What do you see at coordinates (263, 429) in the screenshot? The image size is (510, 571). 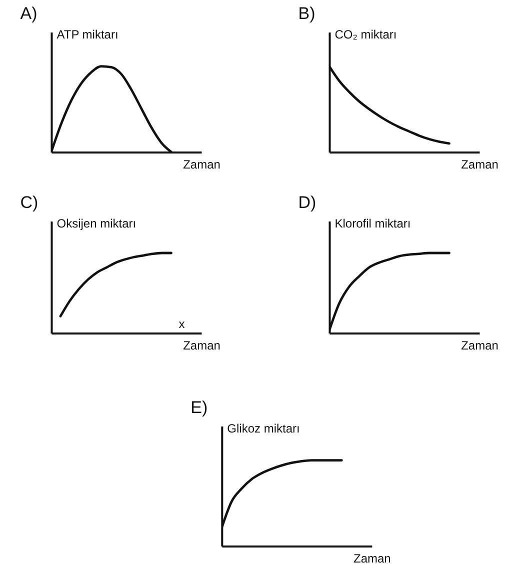 I see `y-axis-title: Glikoz miktarı` at bounding box center [263, 429].